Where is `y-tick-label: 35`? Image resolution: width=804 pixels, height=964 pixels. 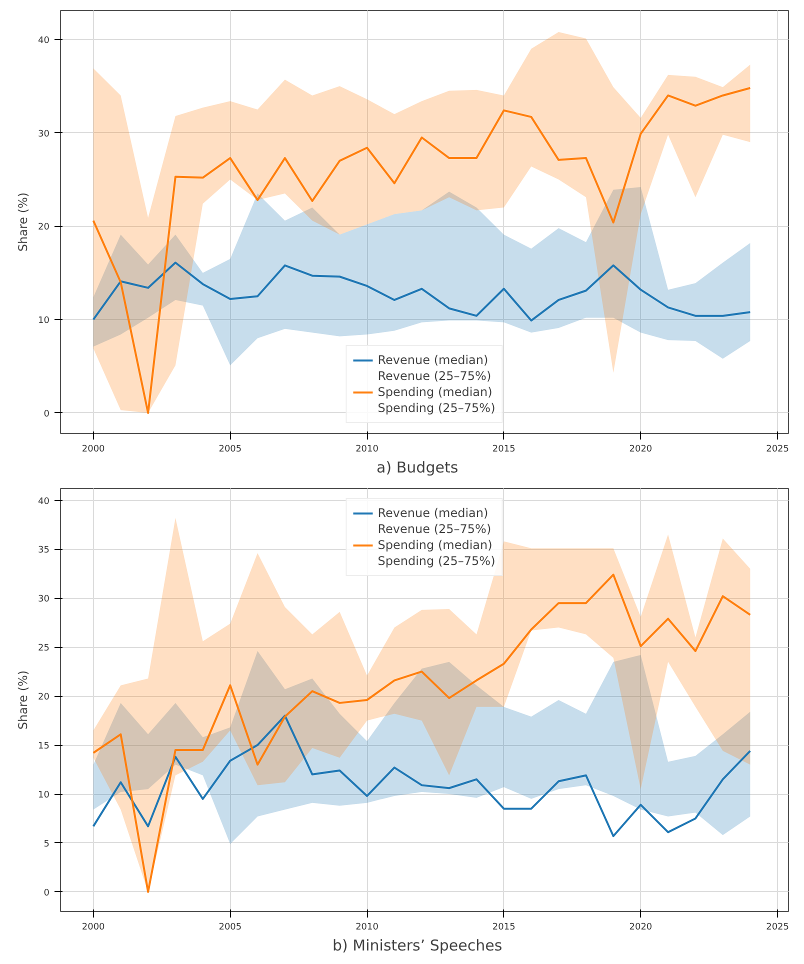 y-tick-label: 35 is located at coordinates (44, 551).